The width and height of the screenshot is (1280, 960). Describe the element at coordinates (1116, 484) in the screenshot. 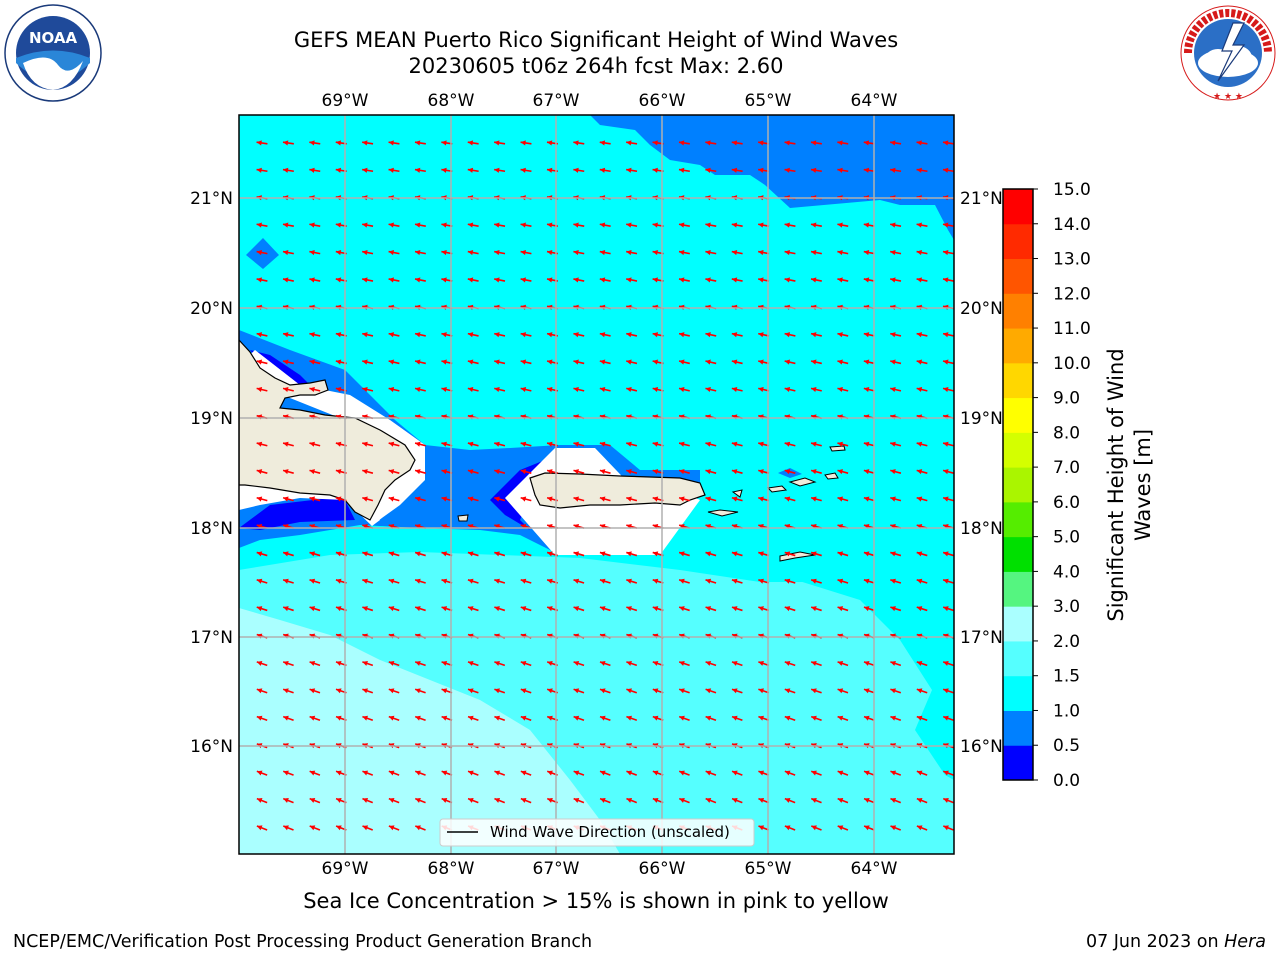

I see `colorbar-label-line1: Significant Height of Wind` at that location.